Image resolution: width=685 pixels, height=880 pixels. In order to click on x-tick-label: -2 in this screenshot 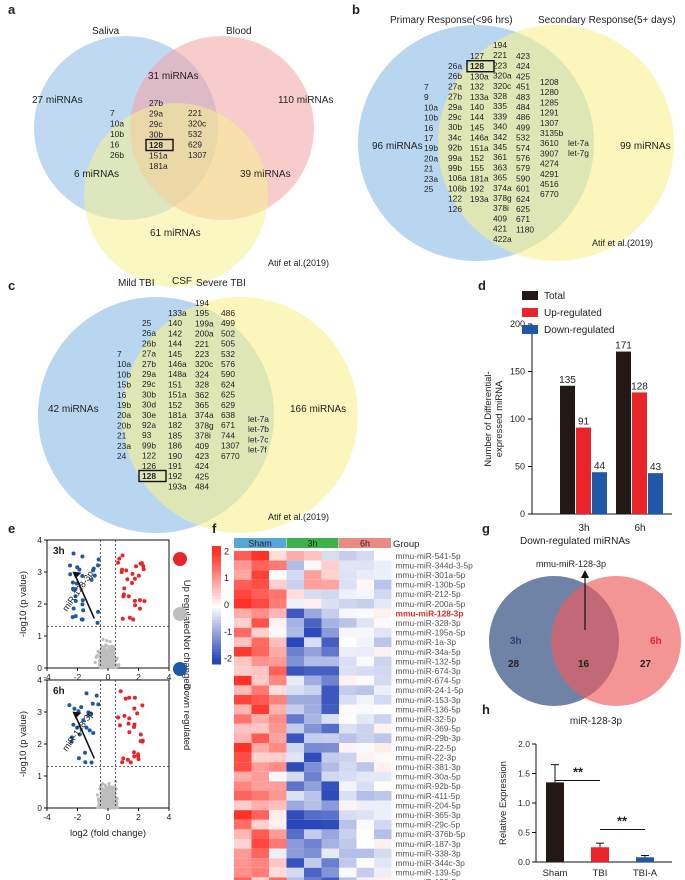, I will do `click(78, 677)`.